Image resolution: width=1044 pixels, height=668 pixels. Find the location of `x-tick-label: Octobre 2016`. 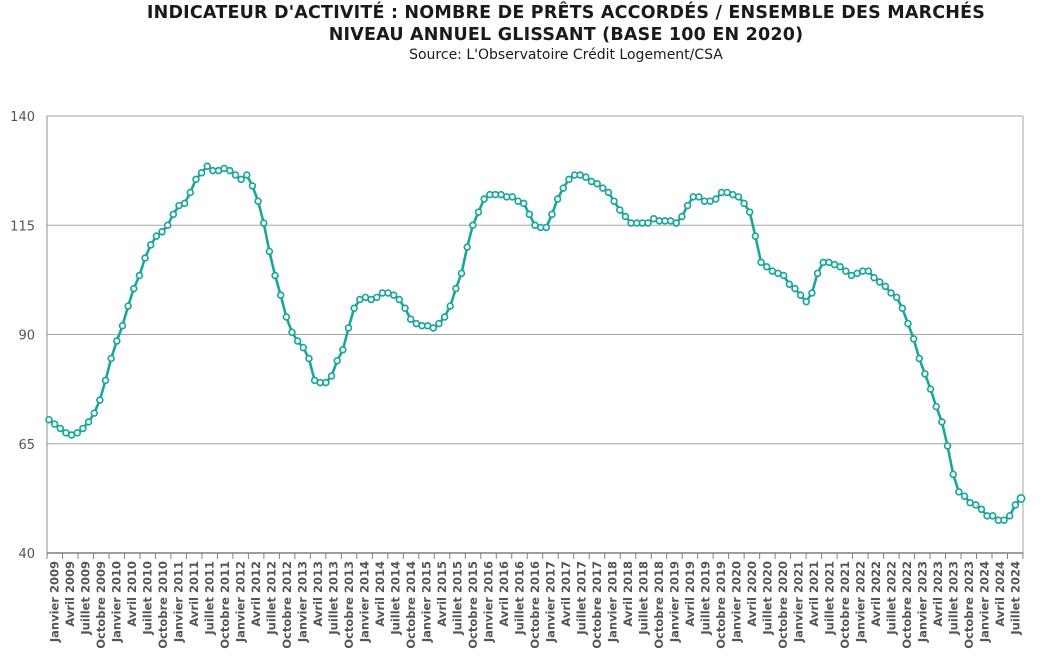

x-tick-label: Octobre 2016 is located at coordinates (535, 605).